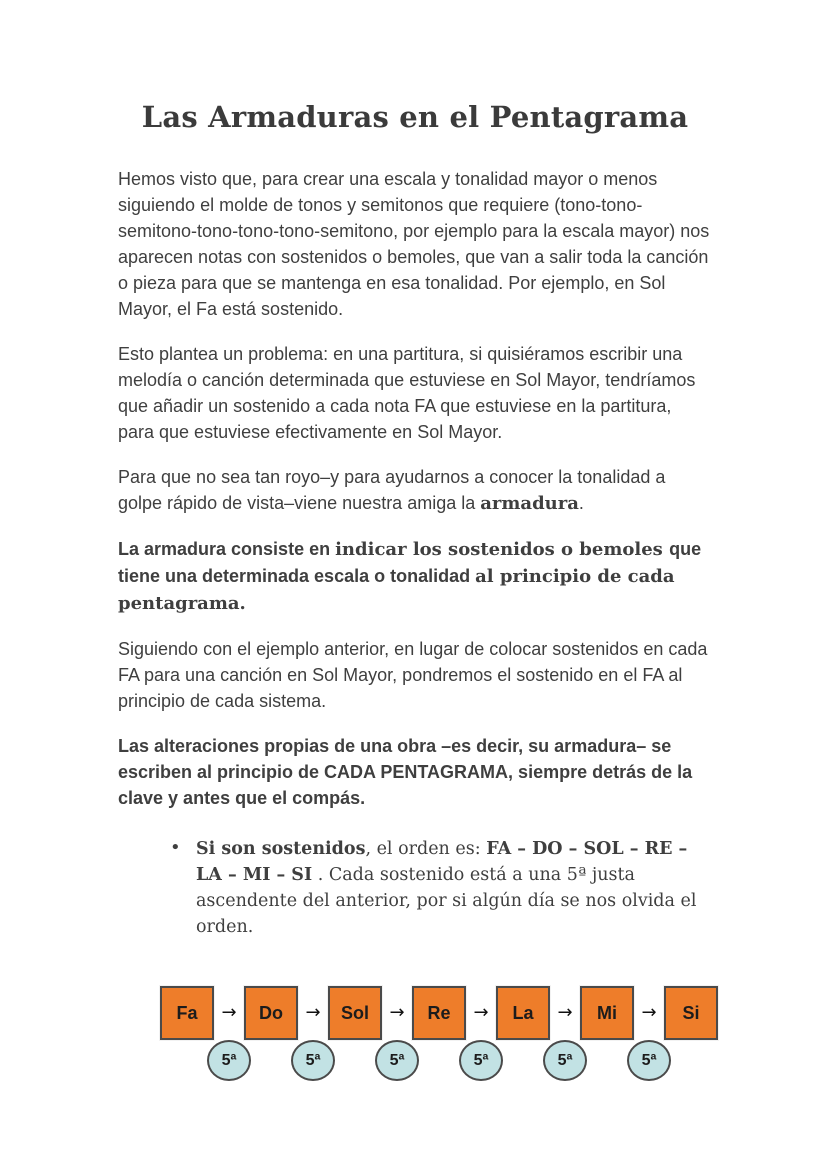 Image resolution: width=828 pixels, height=1171 pixels. What do you see at coordinates (355, 1013) in the screenshot?
I see `note-box-sol: Sol` at bounding box center [355, 1013].